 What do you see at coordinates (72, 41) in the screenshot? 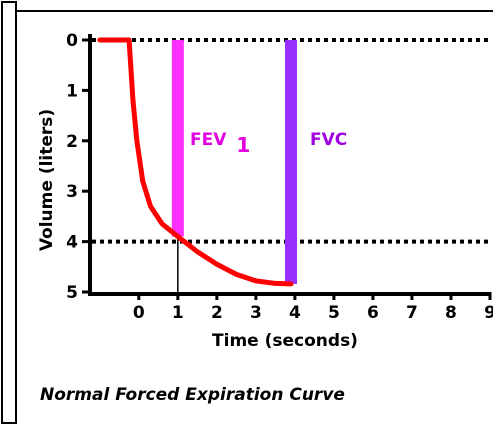
I see `y-tick-label-0: 0` at bounding box center [72, 41].